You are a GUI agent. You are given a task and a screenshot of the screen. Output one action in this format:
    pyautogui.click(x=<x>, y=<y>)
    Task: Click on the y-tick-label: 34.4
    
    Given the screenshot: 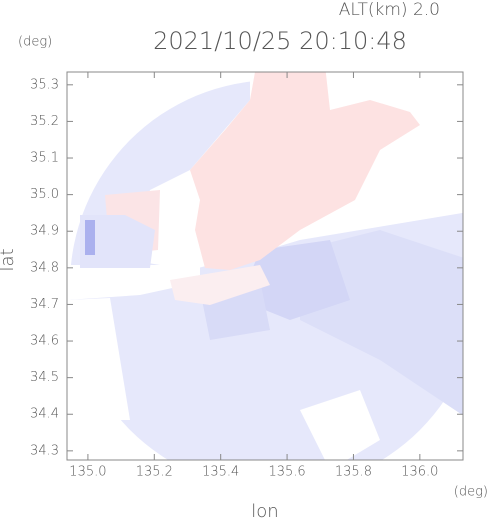 What is the action you would take?
    pyautogui.click(x=44, y=414)
    